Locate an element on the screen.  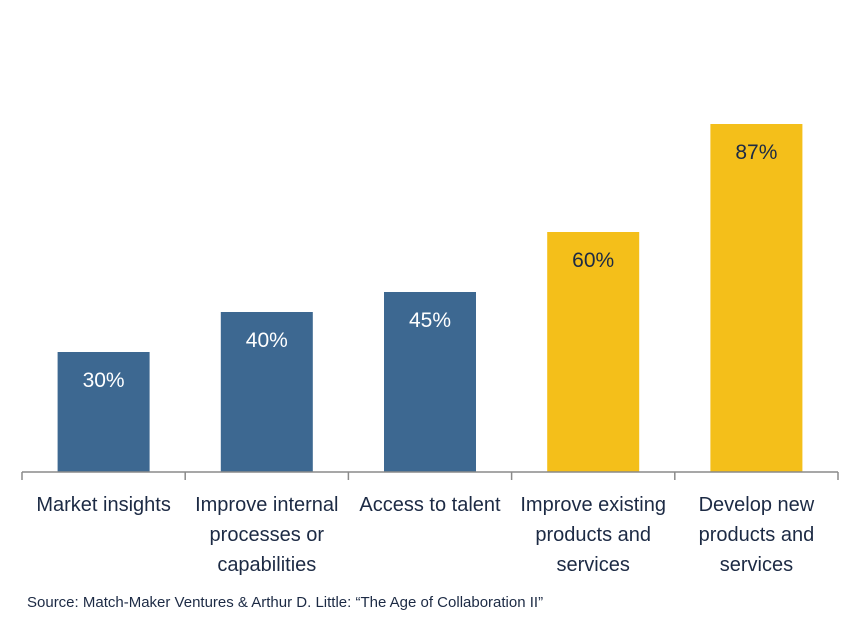
value-label-3: 45% is located at coordinates (430, 320).